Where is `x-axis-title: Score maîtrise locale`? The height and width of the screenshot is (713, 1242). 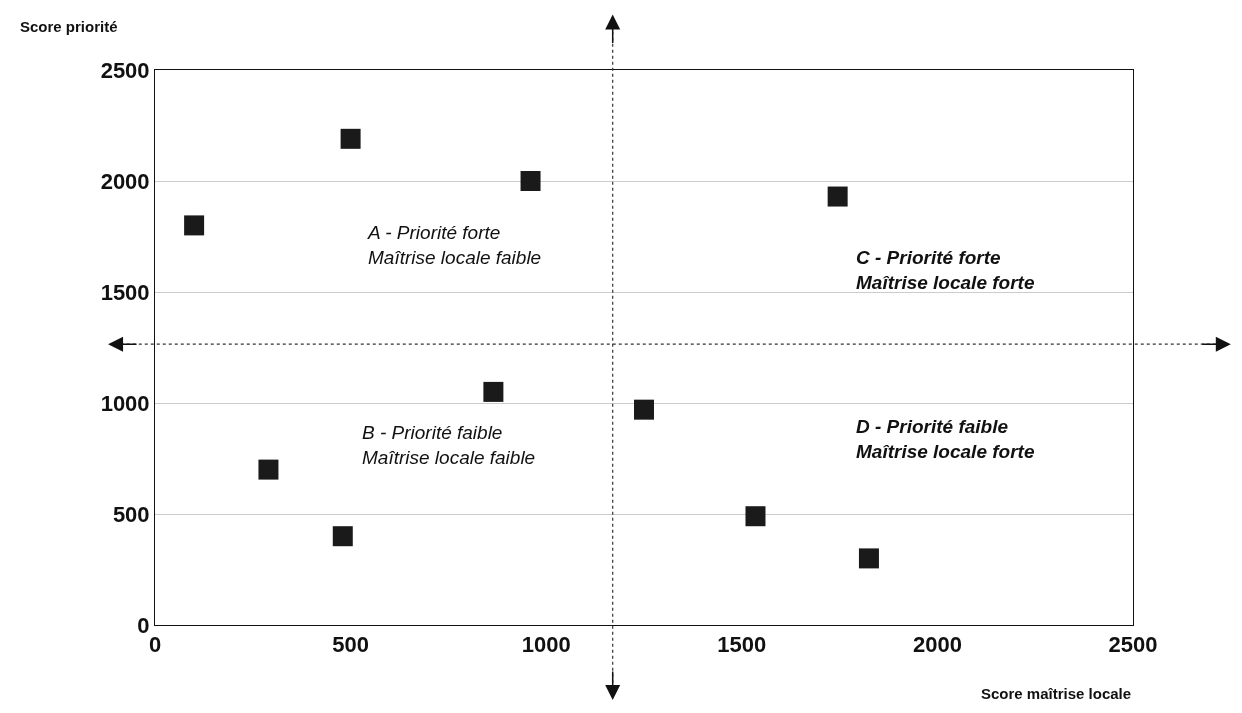 x-axis-title: Score maîtrise locale is located at coordinates (1056, 693).